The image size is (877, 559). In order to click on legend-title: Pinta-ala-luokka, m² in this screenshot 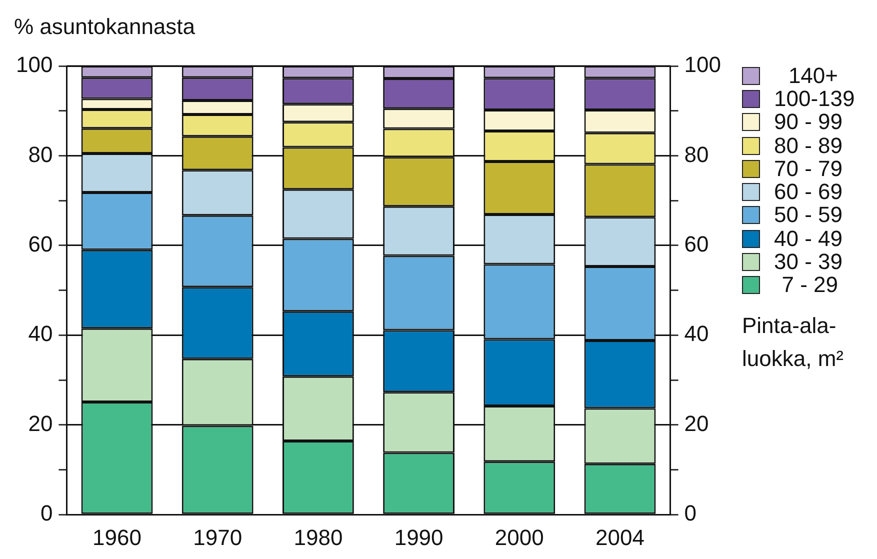, I will do `click(793, 342)`.